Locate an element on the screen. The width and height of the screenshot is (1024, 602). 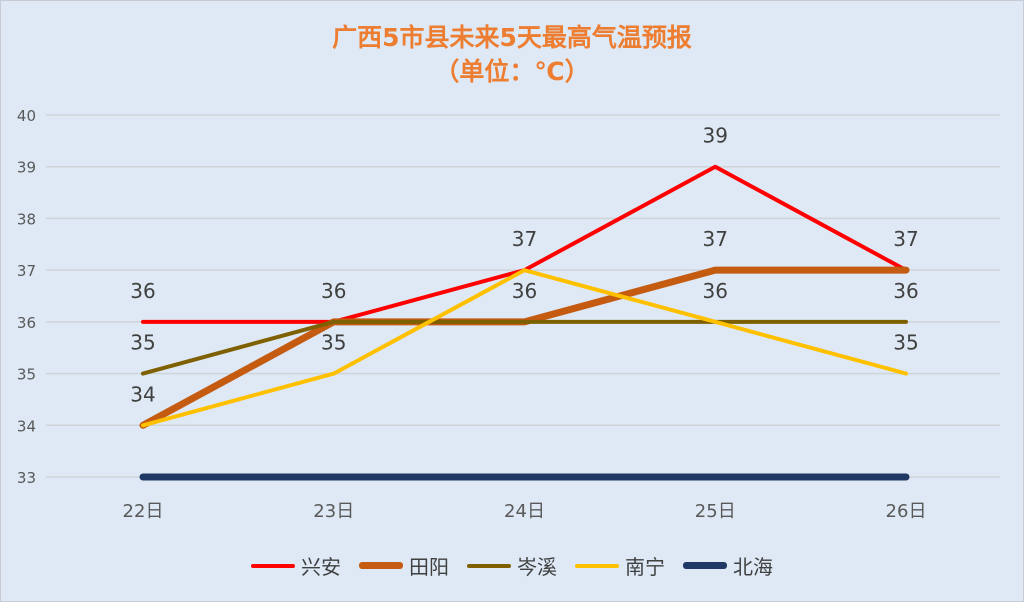
legend-item-北海: 北海 is located at coordinates (728, 565).